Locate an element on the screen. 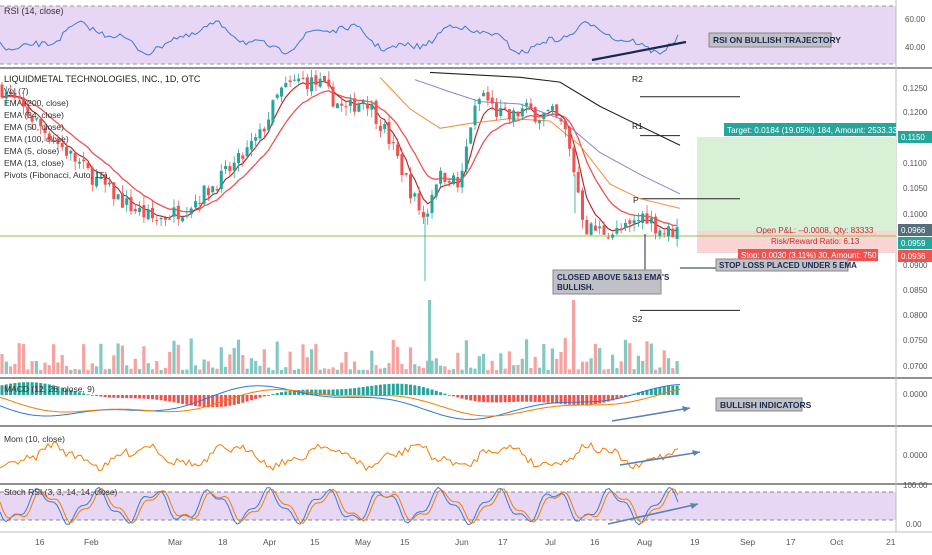 Image resolution: width=932 pixels, height=555 pixels. macd-annotation-box is located at coordinates (759, 404).